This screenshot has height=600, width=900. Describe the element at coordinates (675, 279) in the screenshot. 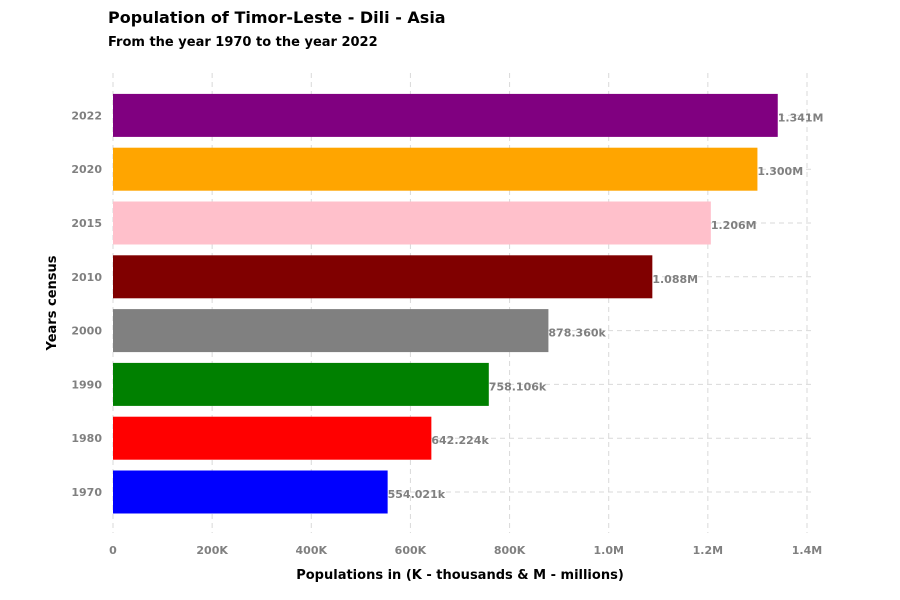

I see `value-label-2010: 1.088M` at that location.